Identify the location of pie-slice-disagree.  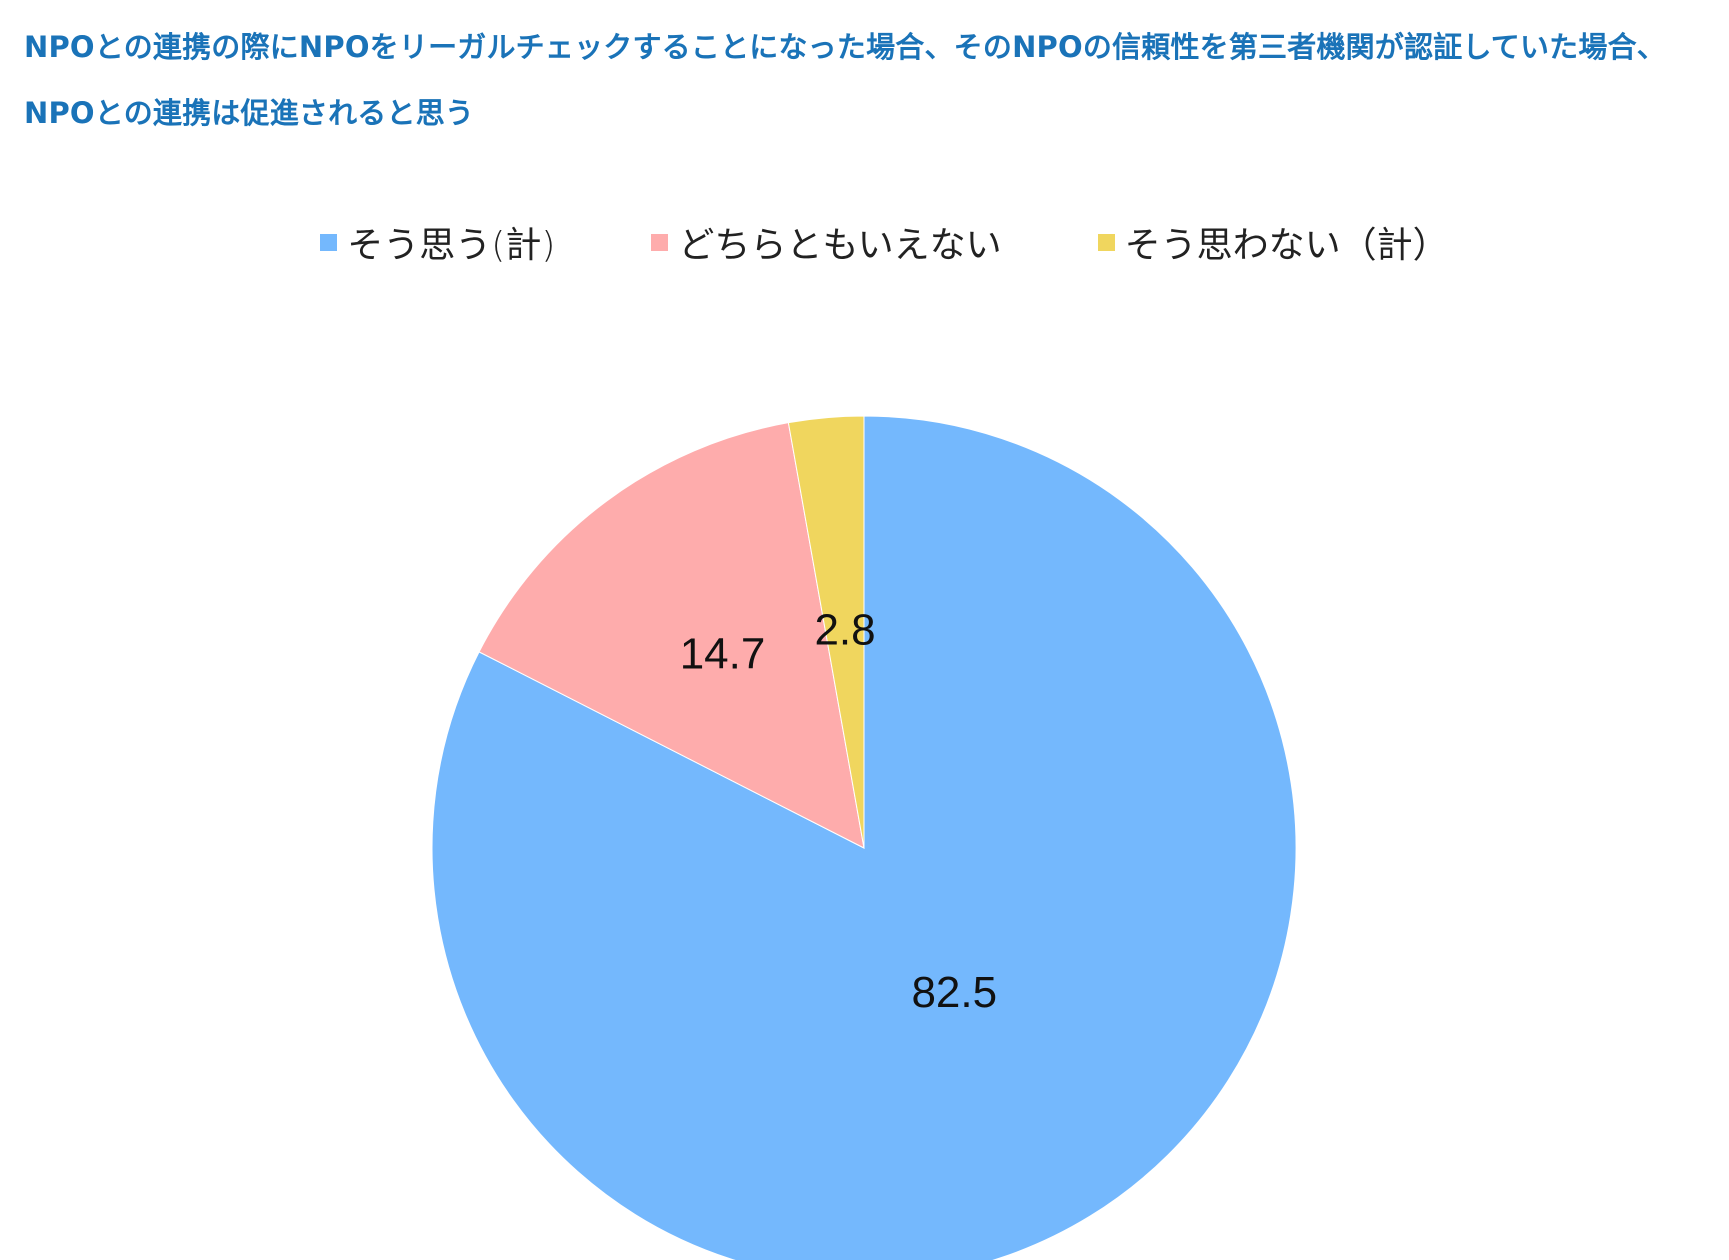
(826, 632).